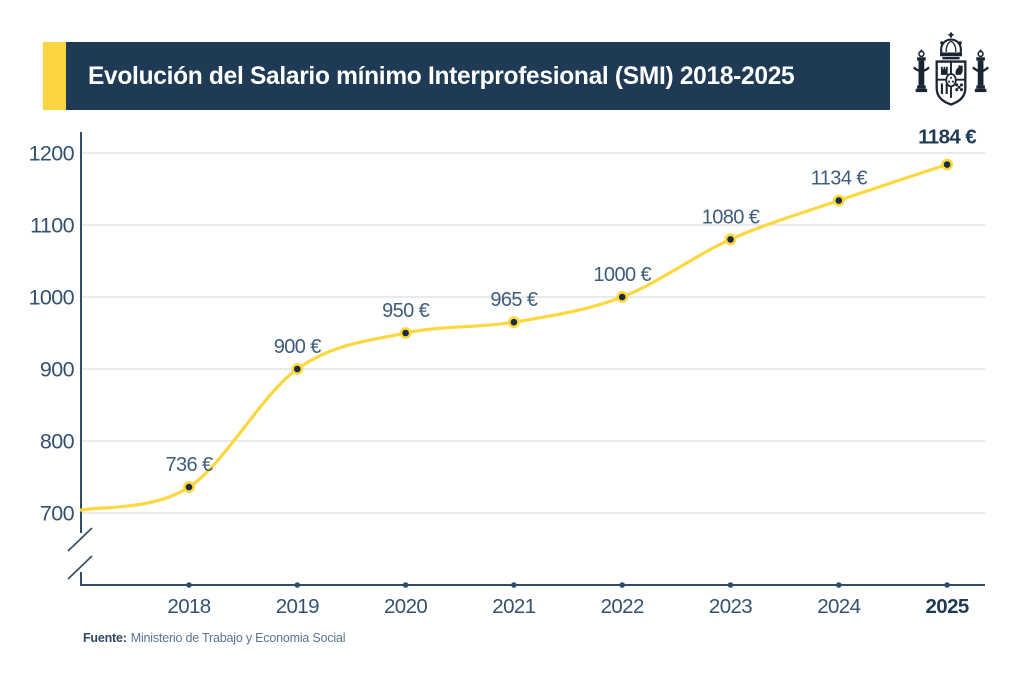 The width and height of the screenshot is (1024, 683). Describe the element at coordinates (54, 76) in the screenshot. I see `banner-accent-block` at that location.